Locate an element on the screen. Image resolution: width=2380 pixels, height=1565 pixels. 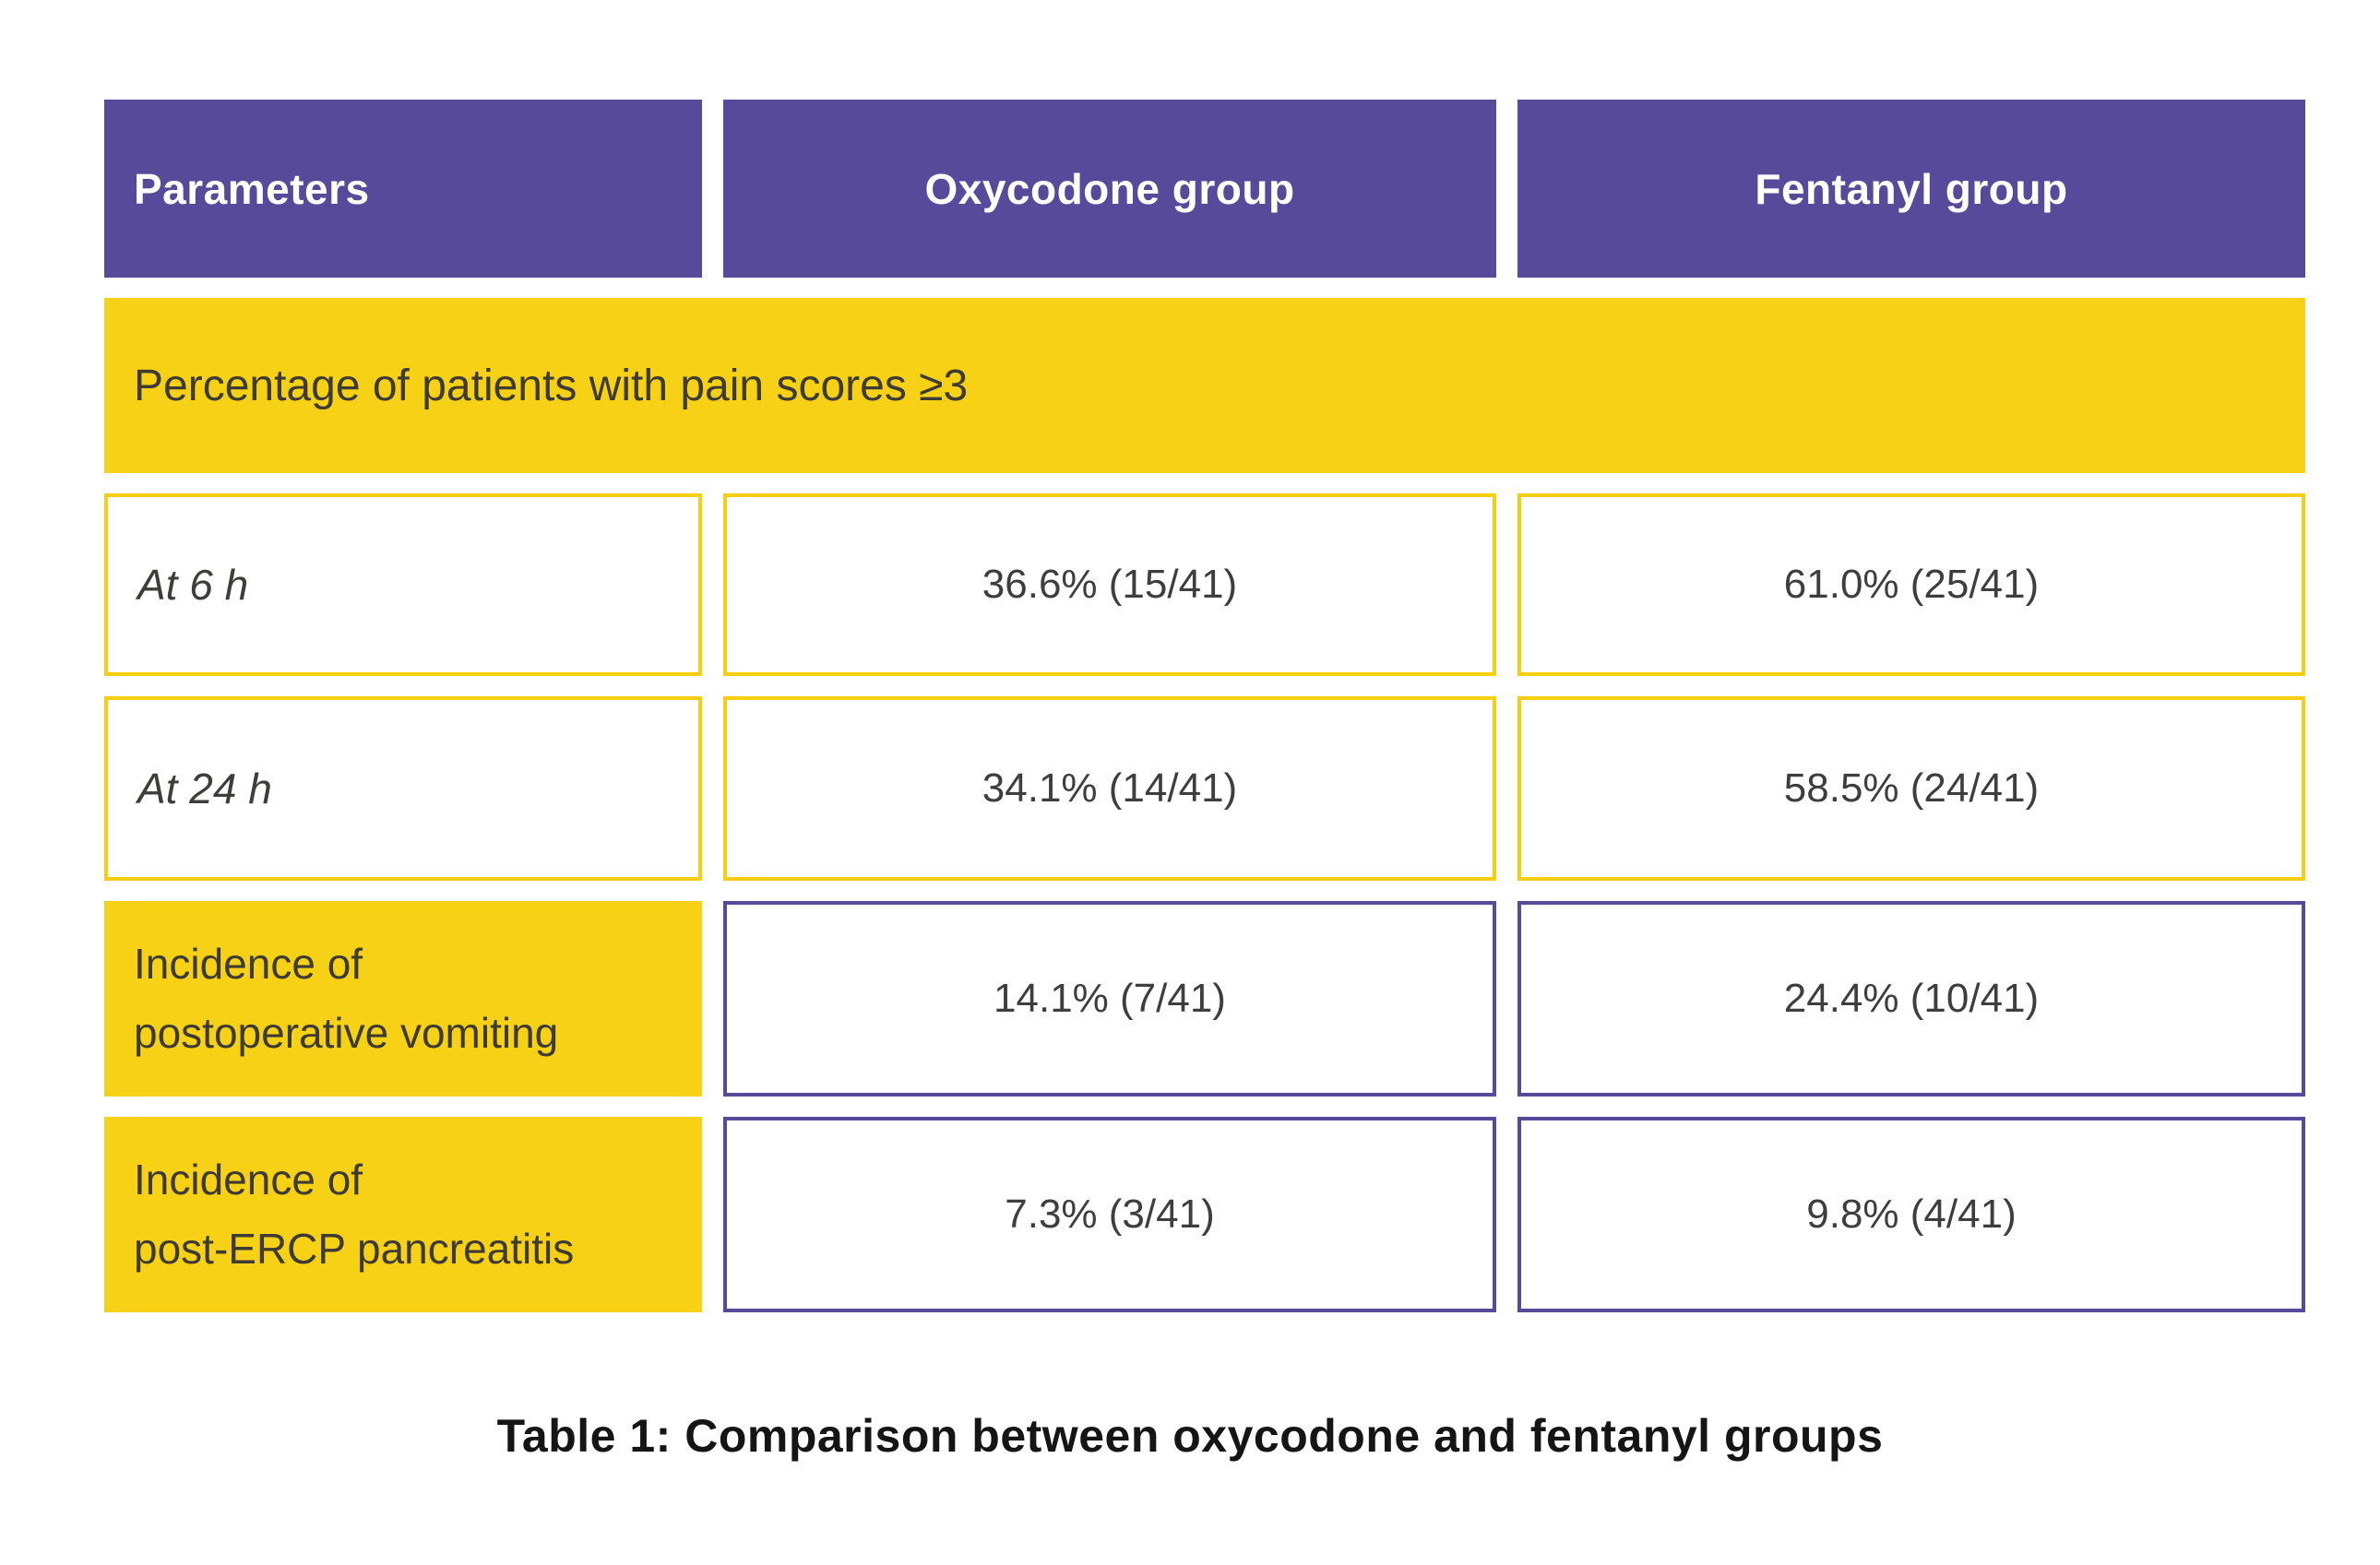
value-at-24h-fentanyl: 58.5% (24/41) is located at coordinates (1911, 788).